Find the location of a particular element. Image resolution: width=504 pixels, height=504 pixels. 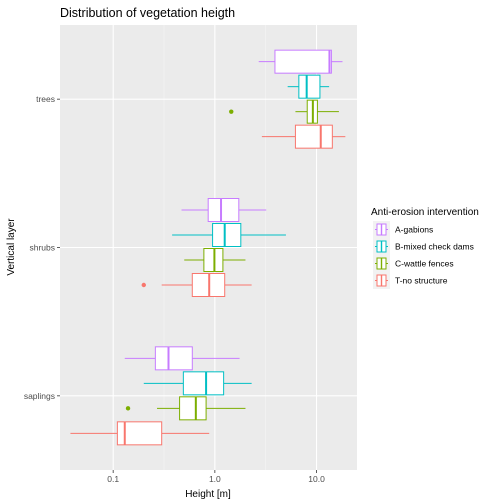

x-tick-label: 0.1 is located at coordinates (113, 479).